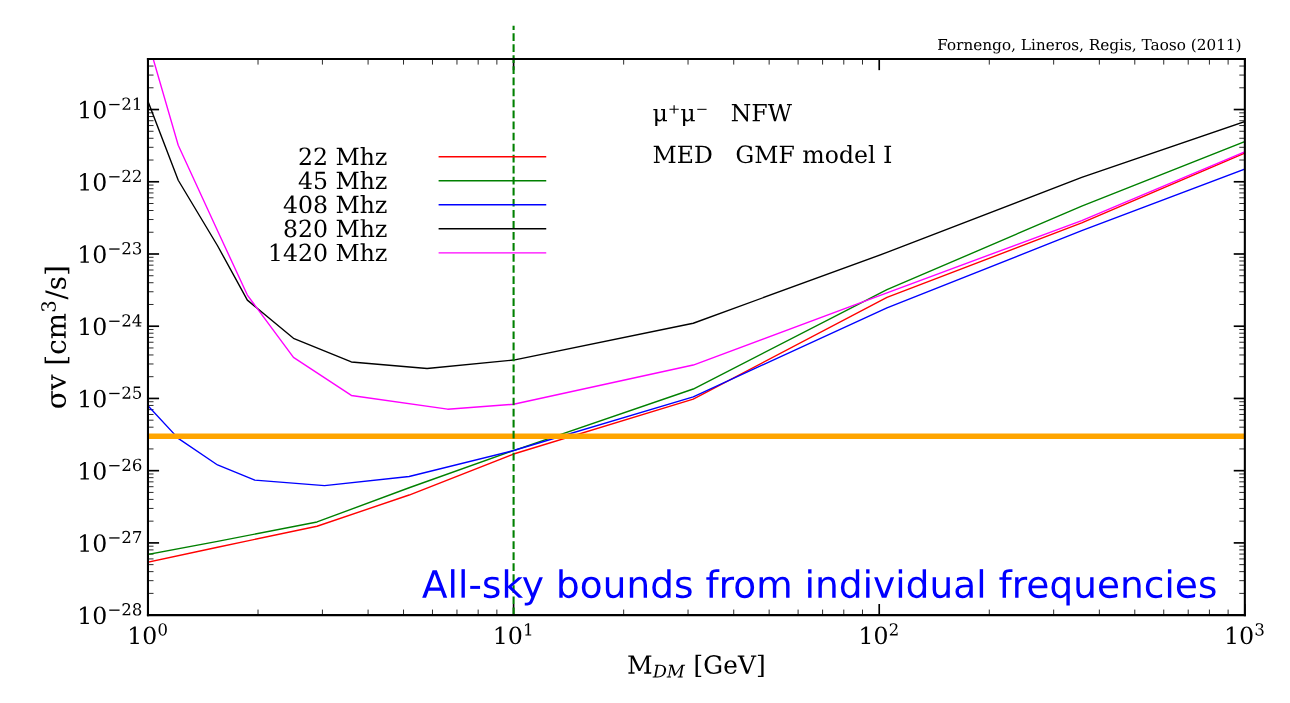 Image resolution: width=1290 pixels, height=703 pixels. I want to click on legend-label: 408 Mhz, so click(335, 204).